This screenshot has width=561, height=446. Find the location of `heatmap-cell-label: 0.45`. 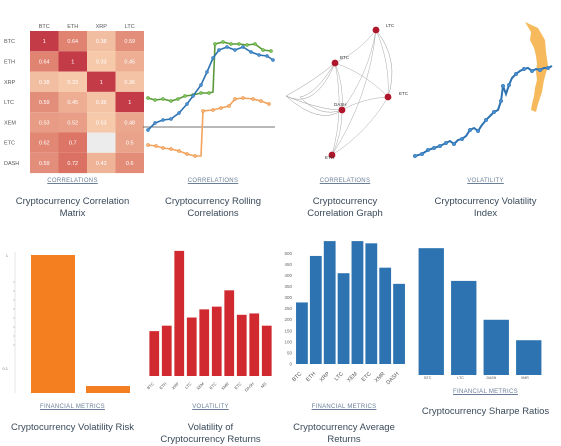

heatmap-cell-label: 0.45 is located at coordinates (129, 62).